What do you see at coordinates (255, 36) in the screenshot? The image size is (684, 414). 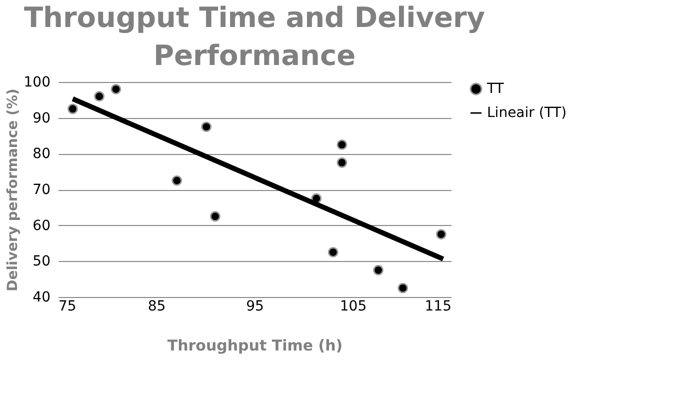 I see `chart-title: Througput Time and Delivery Performance` at bounding box center [255, 36].